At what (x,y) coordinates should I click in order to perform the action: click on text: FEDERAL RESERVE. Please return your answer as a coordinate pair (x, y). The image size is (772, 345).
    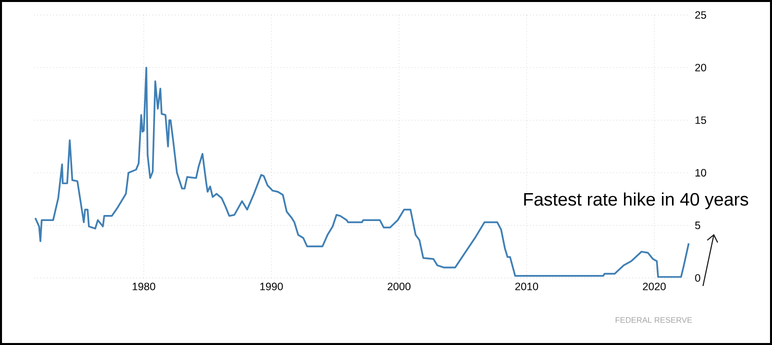
    Looking at the image, I should click on (654, 320).